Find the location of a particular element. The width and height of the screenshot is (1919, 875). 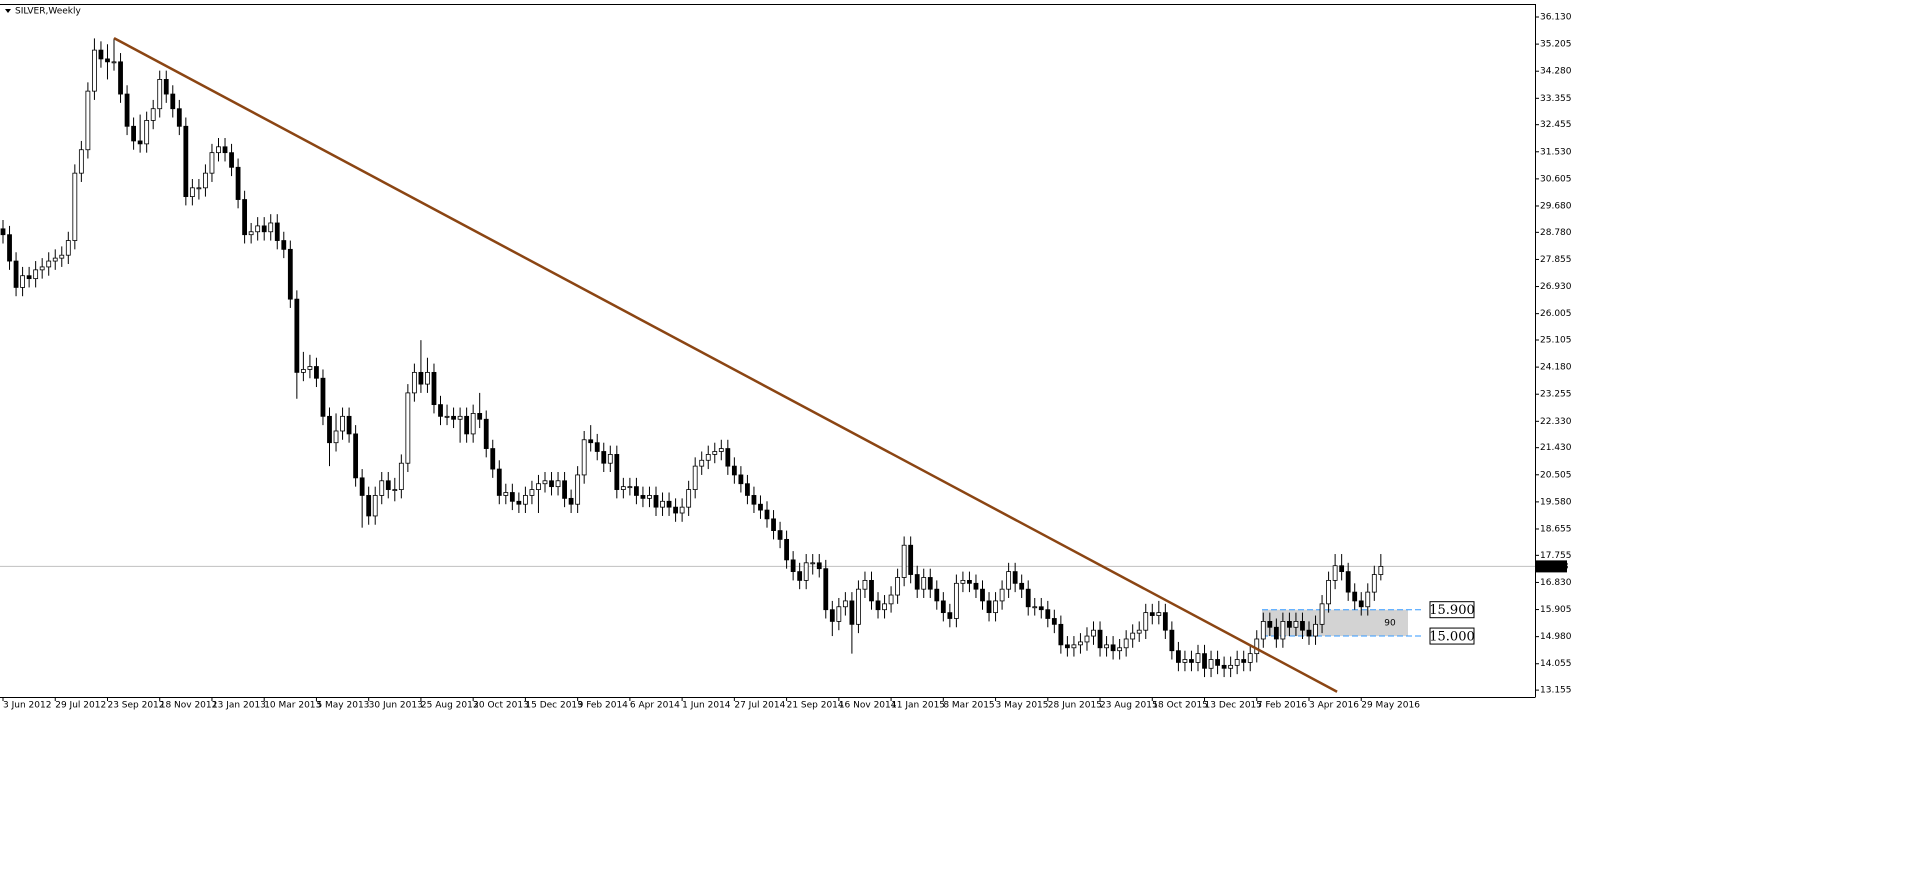

y-tick-label: 14.055 is located at coordinates (1556, 664).